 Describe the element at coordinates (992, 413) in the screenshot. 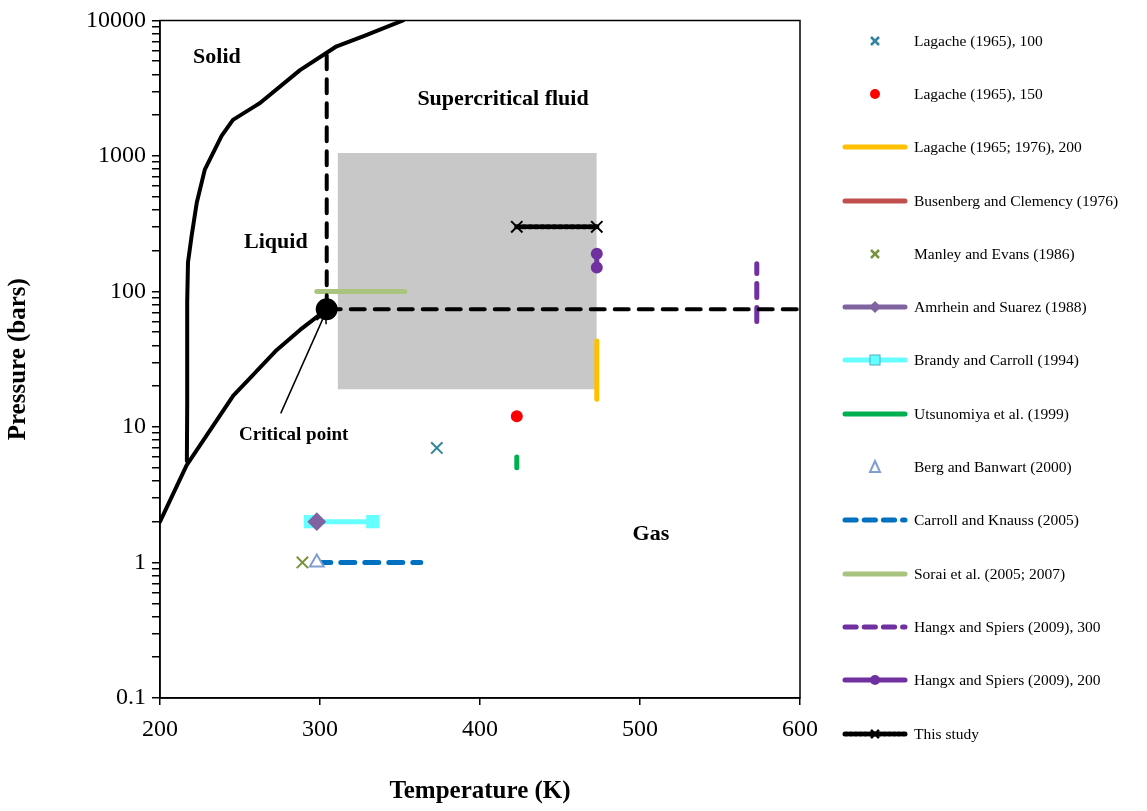

I see `legend-label: Utsunomiya et al. (1999)` at that location.